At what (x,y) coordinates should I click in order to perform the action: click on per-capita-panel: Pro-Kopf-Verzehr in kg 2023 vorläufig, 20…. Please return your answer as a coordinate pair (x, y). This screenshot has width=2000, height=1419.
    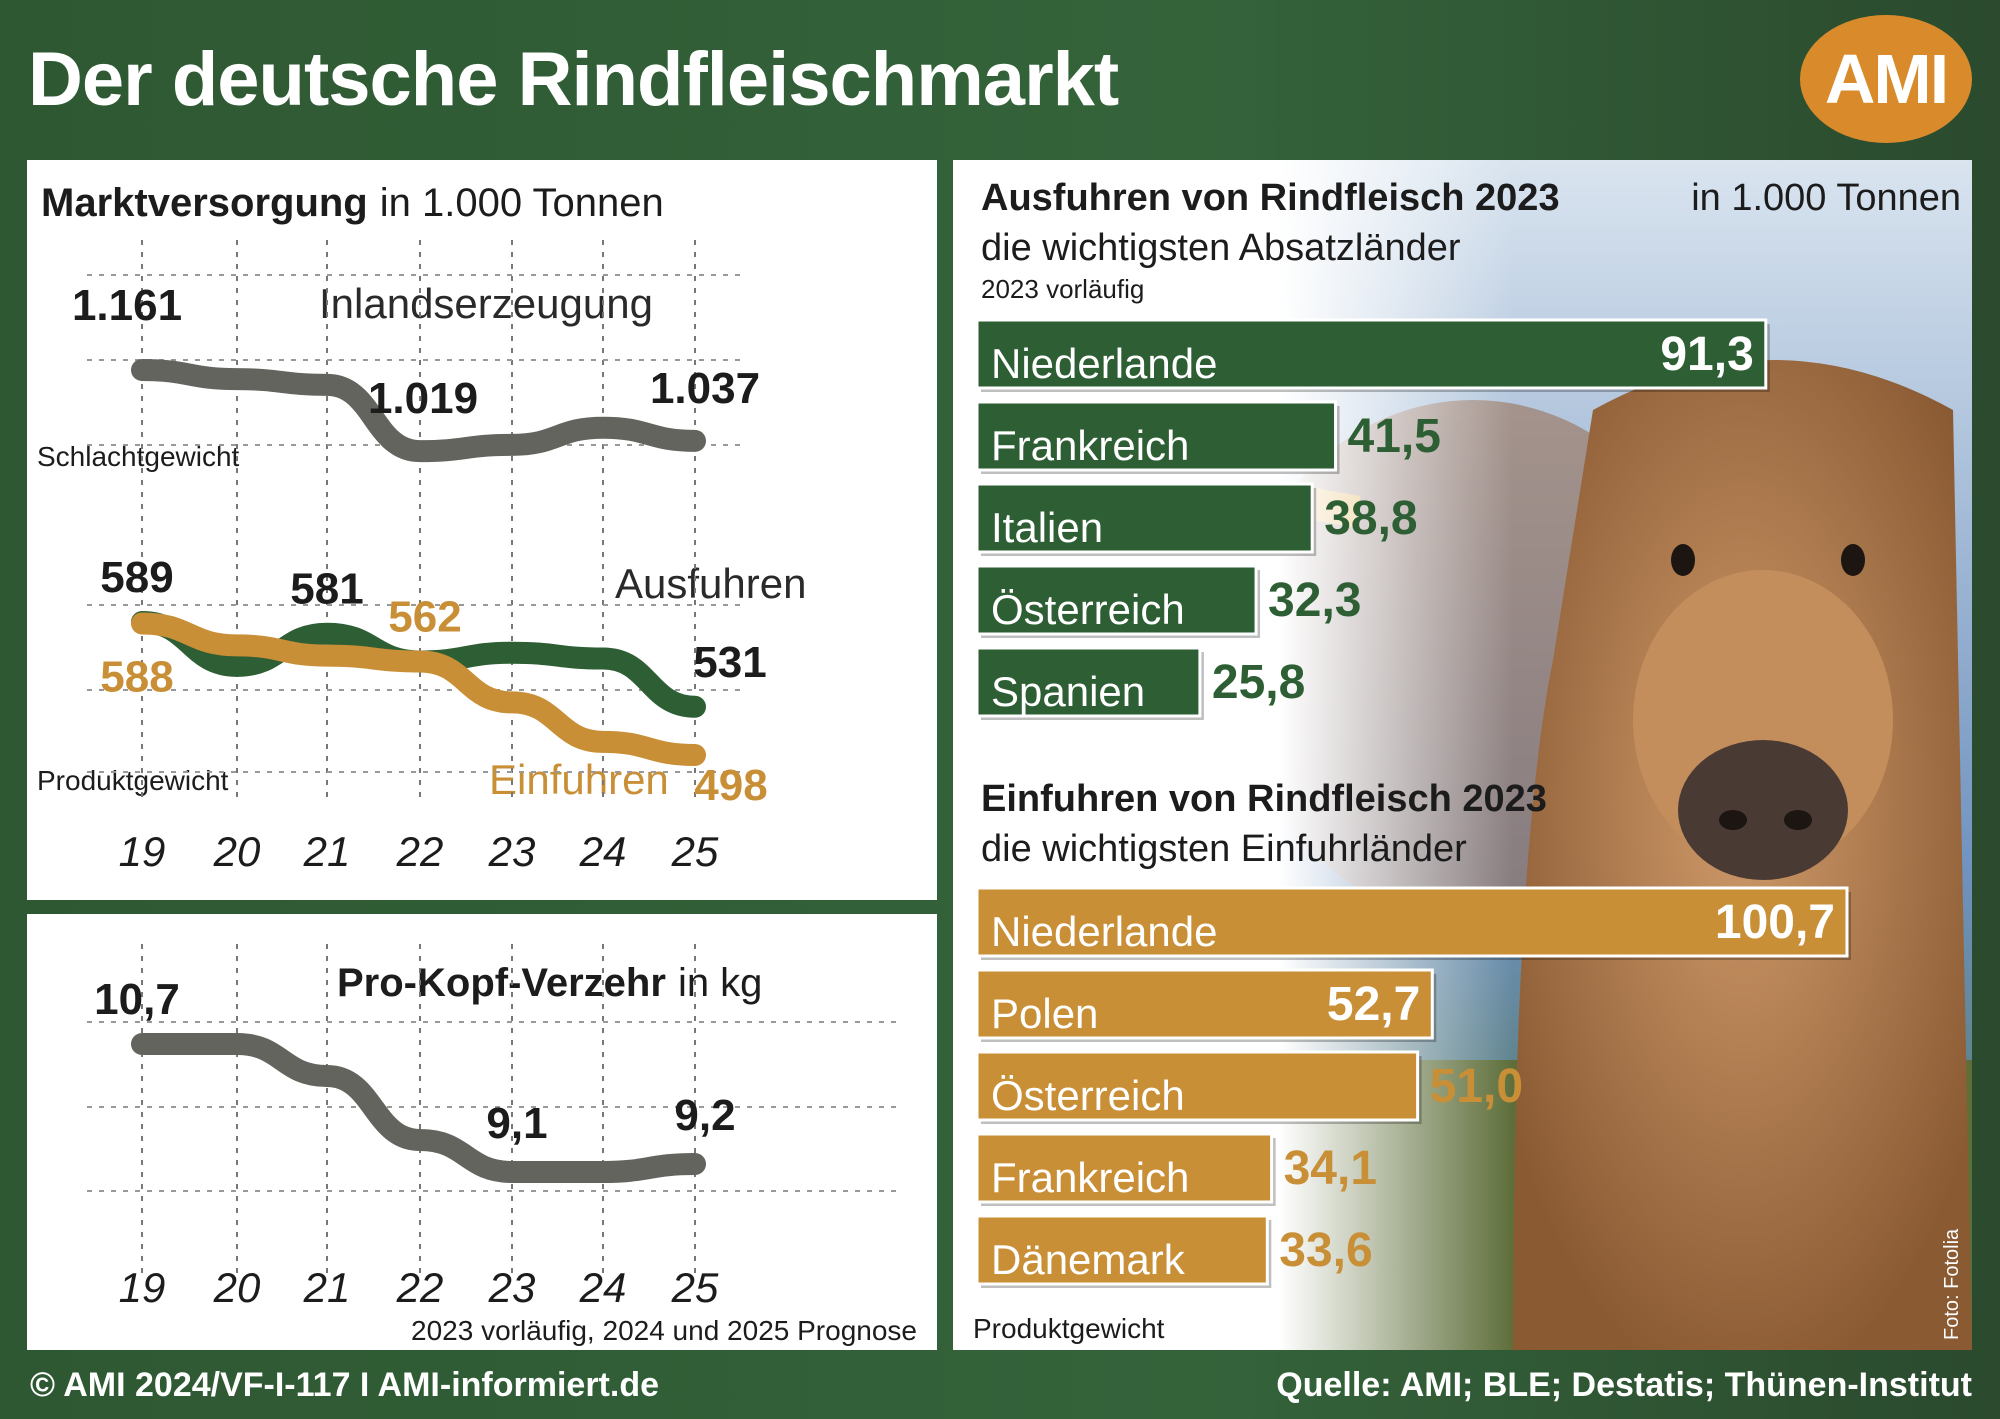
    Looking at the image, I should click on (482, 1132).